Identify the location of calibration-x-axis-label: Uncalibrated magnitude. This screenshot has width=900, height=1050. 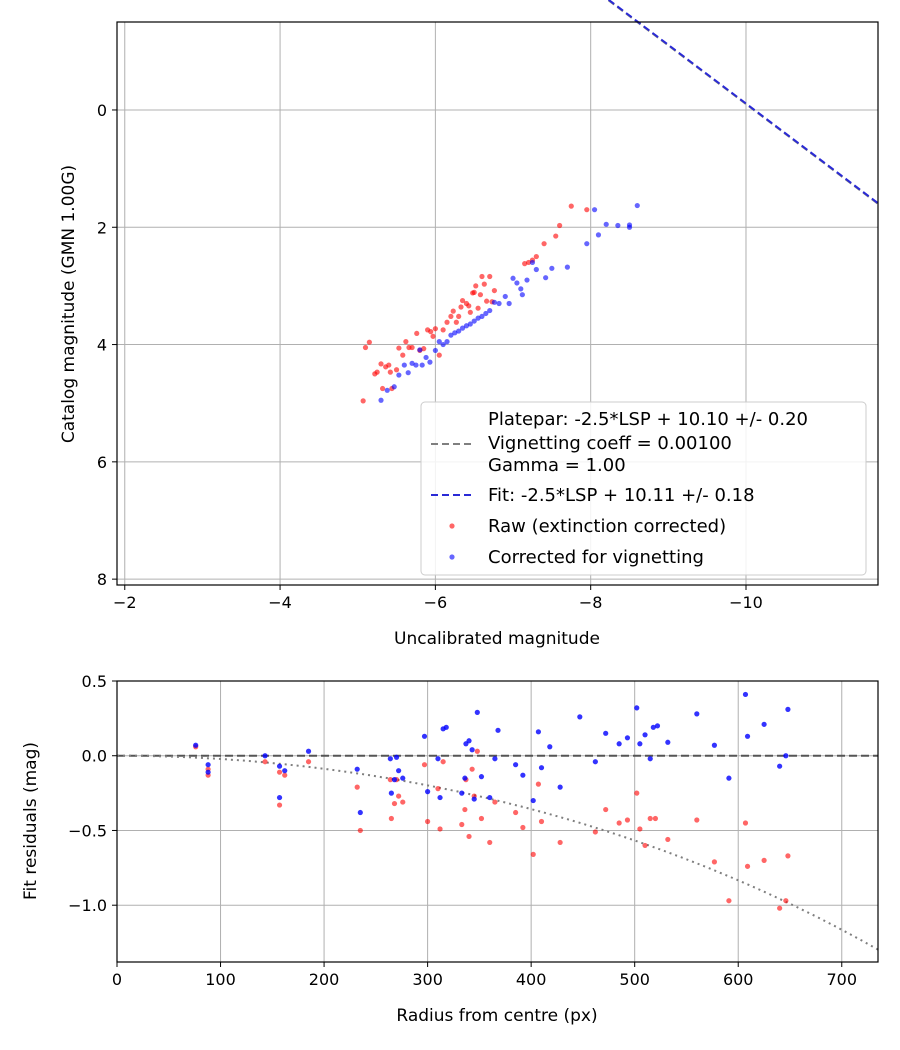
(497, 639).